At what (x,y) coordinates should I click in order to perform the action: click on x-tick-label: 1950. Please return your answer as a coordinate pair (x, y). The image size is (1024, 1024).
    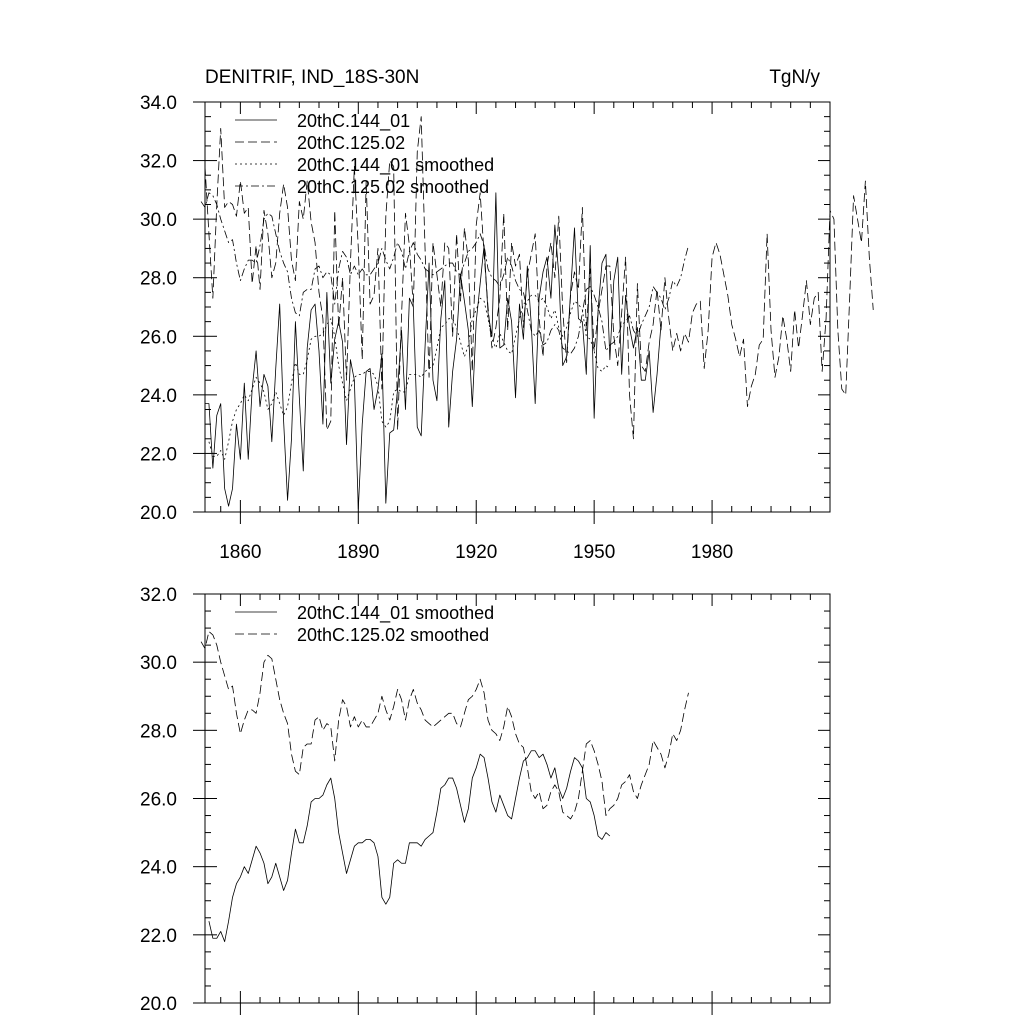
    Looking at the image, I should click on (594, 552).